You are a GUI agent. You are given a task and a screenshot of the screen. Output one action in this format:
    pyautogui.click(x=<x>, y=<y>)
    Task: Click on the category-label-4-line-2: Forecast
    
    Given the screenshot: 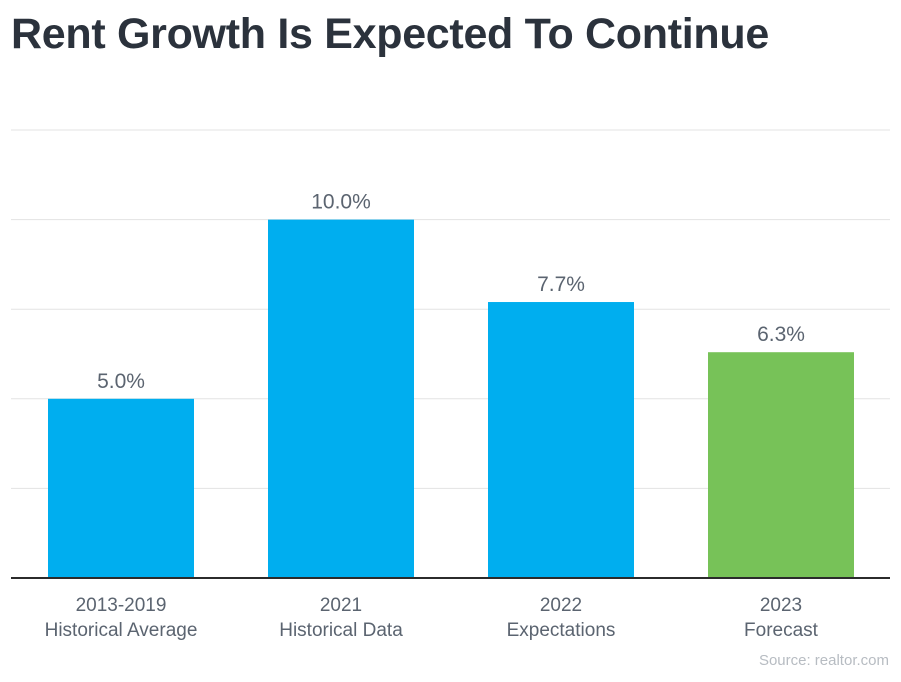 What is the action you would take?
    pyautogui.click(x=781, y=630)
    